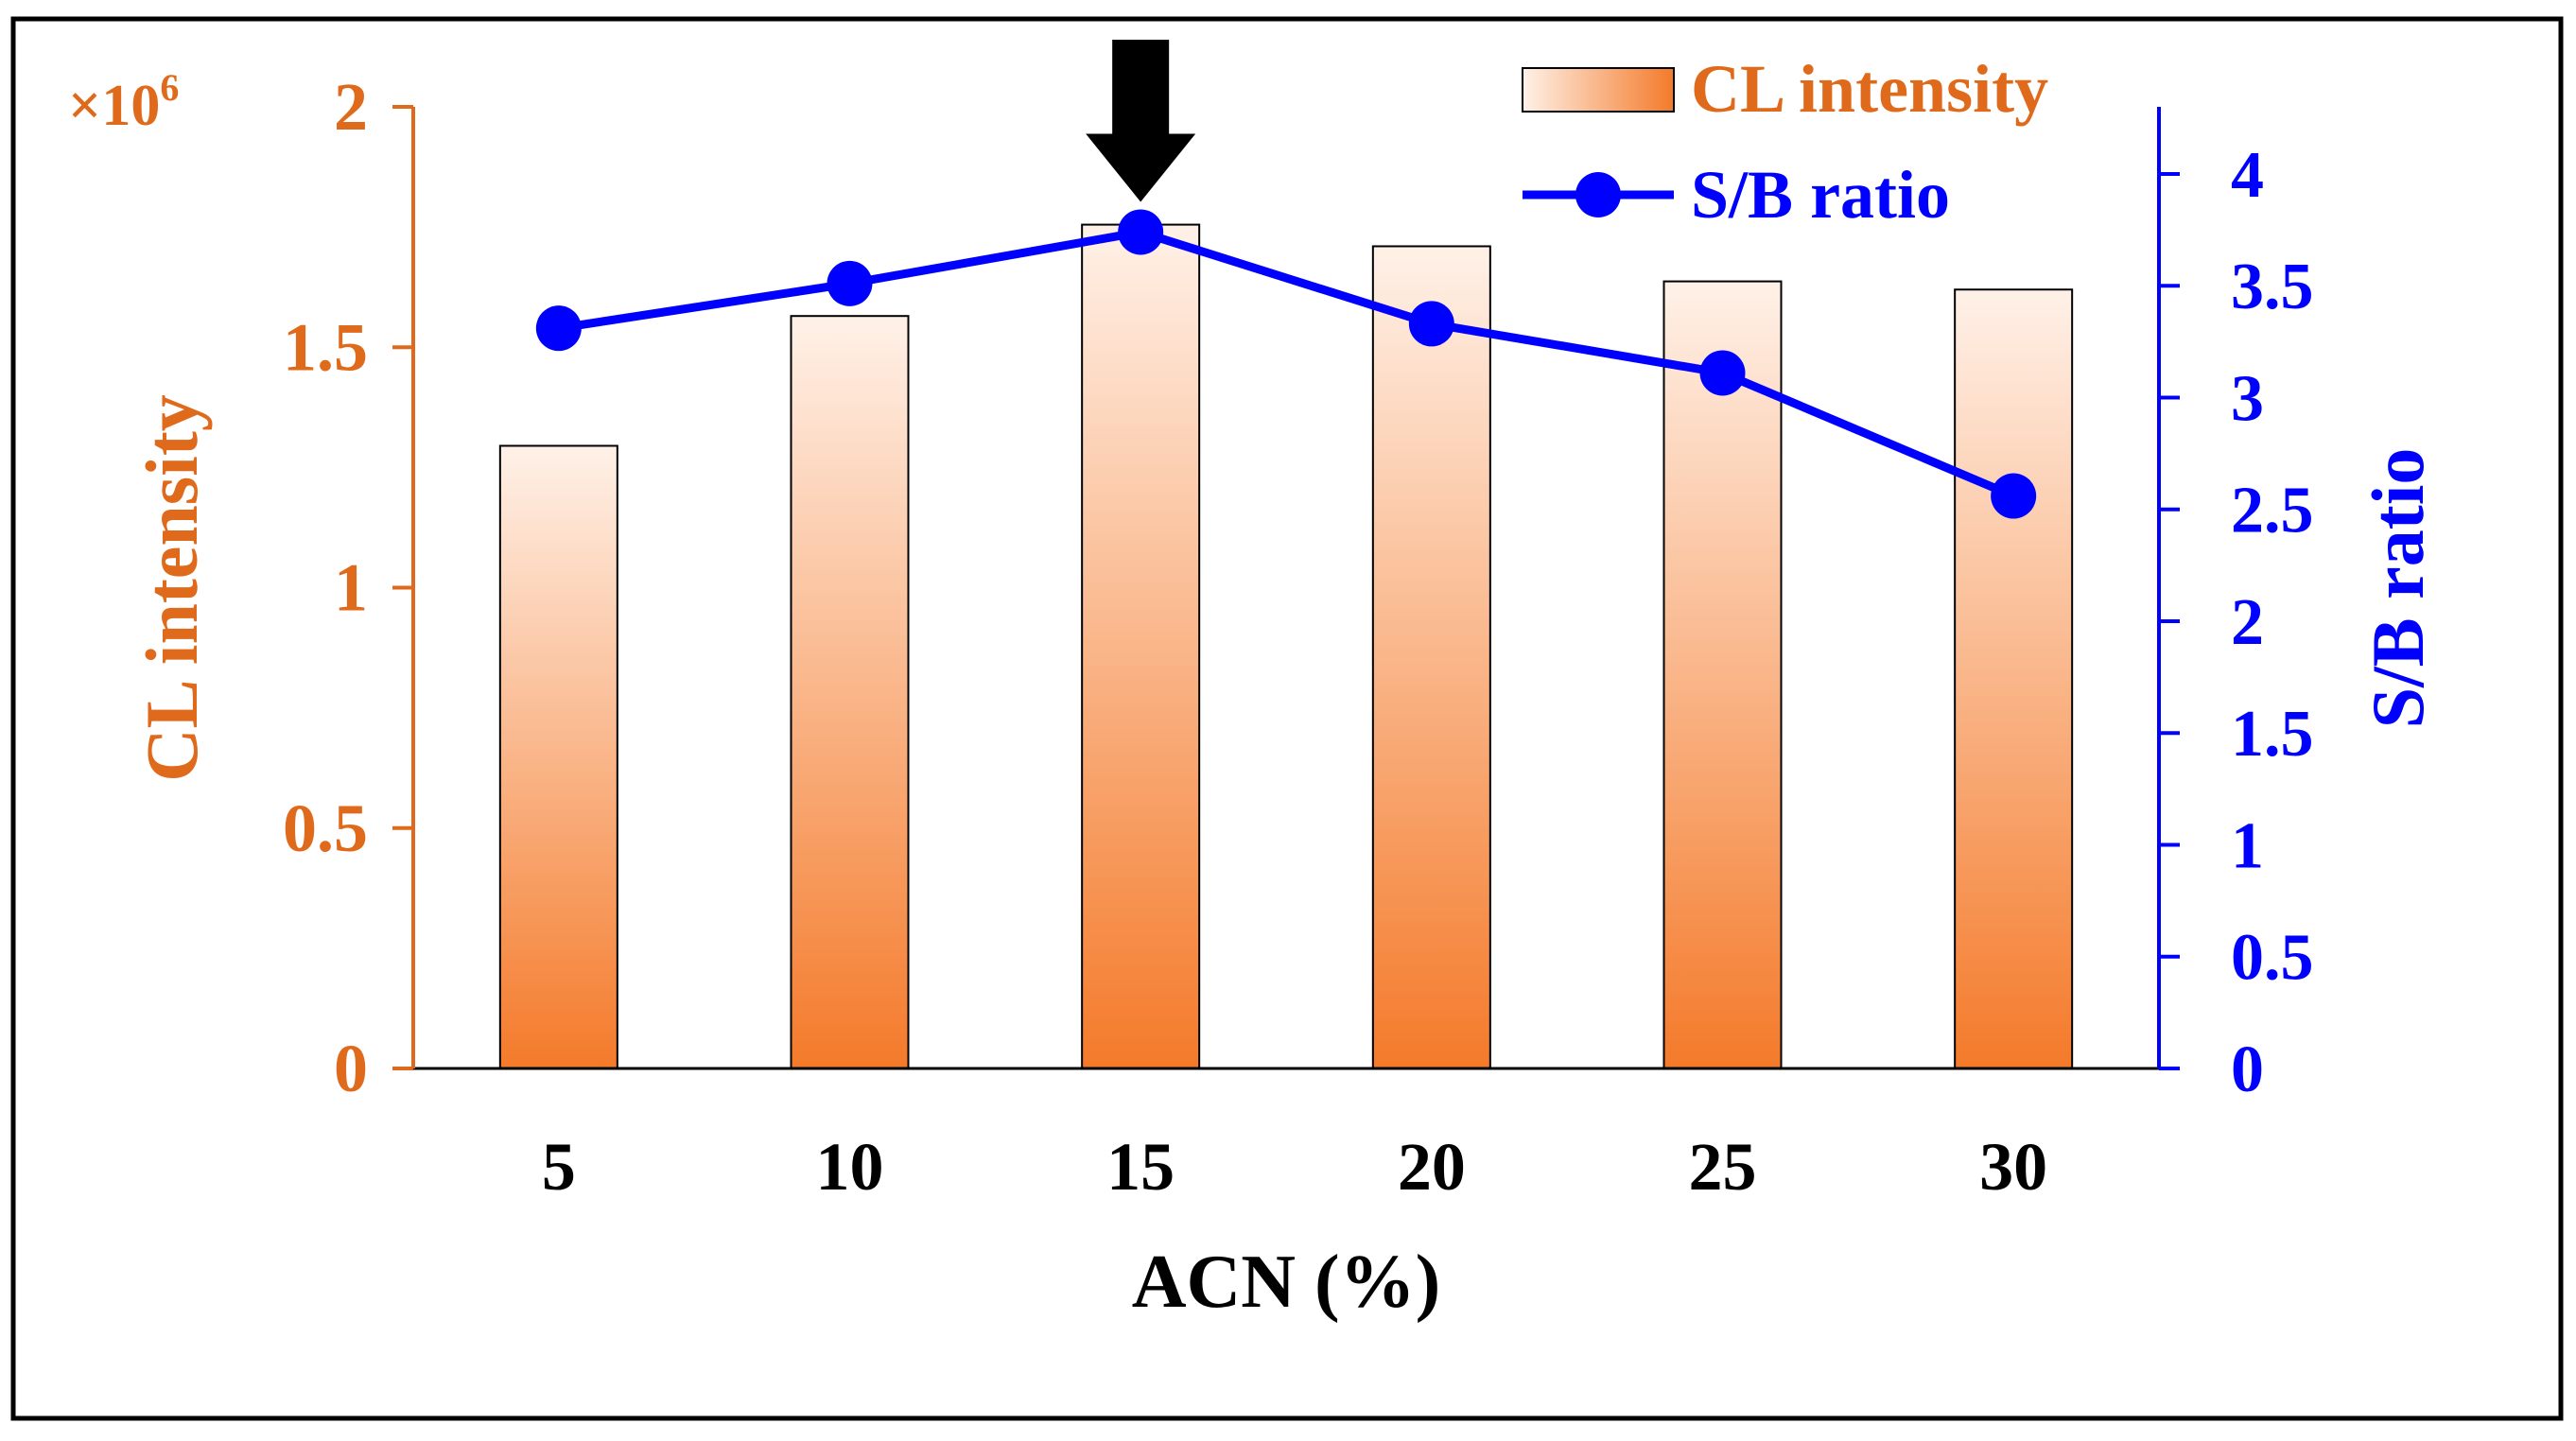  I want to click on right-tick-label: 1, so click(2247, 845).